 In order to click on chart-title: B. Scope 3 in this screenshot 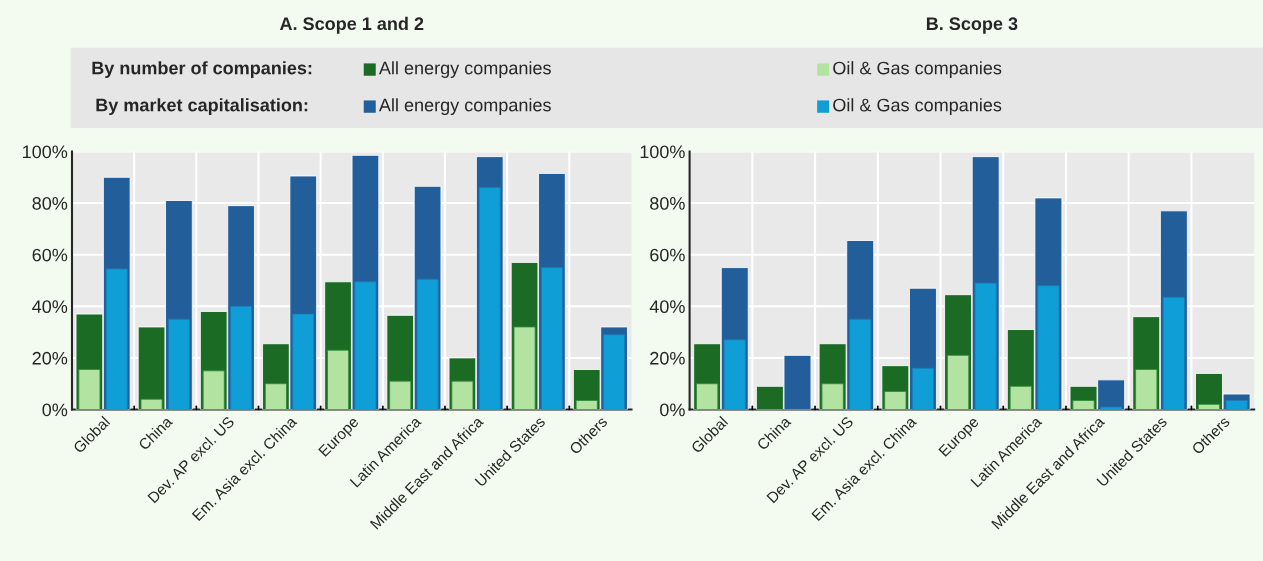, I will do `click(972, 25)`.